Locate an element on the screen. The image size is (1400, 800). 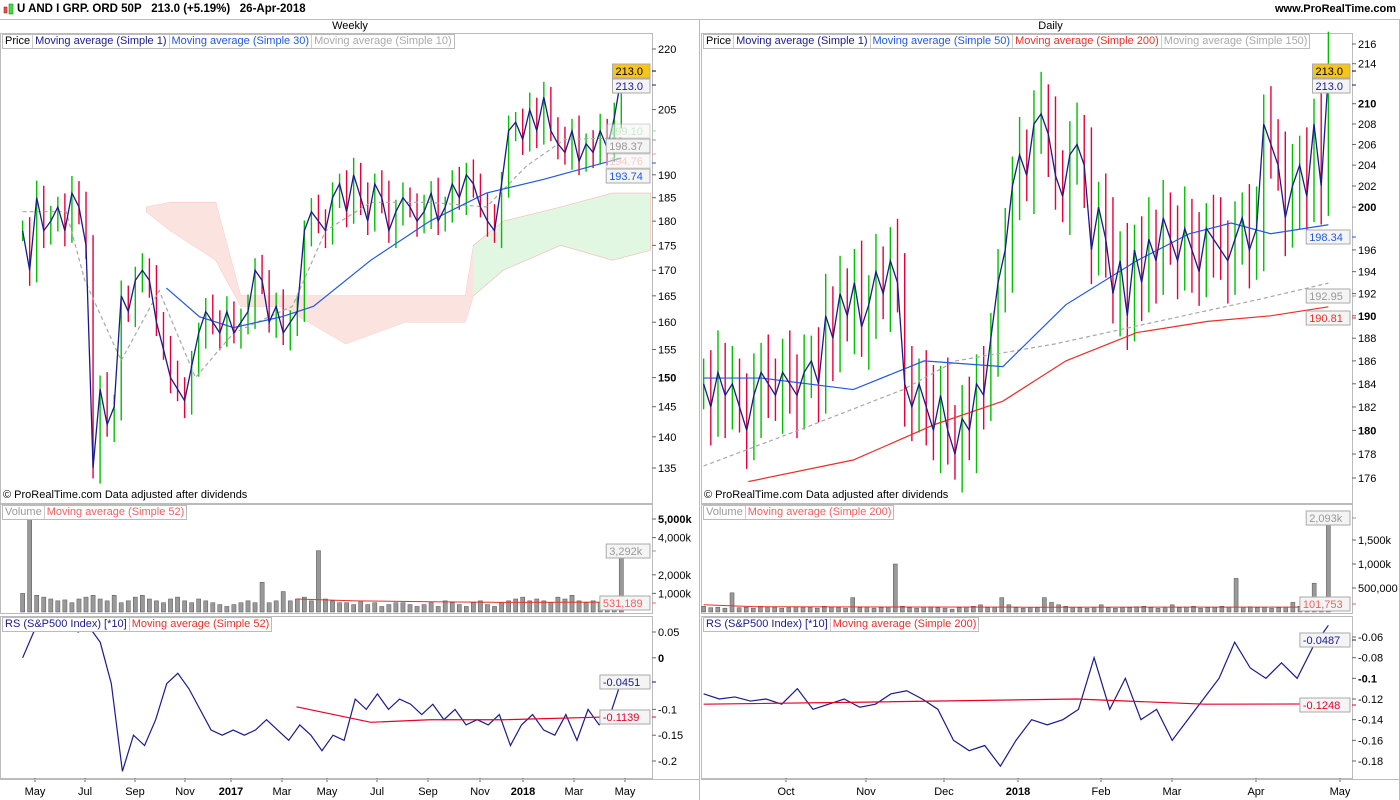
weekly-x-tick-label: 2018 is located at coordinates (523, 792).